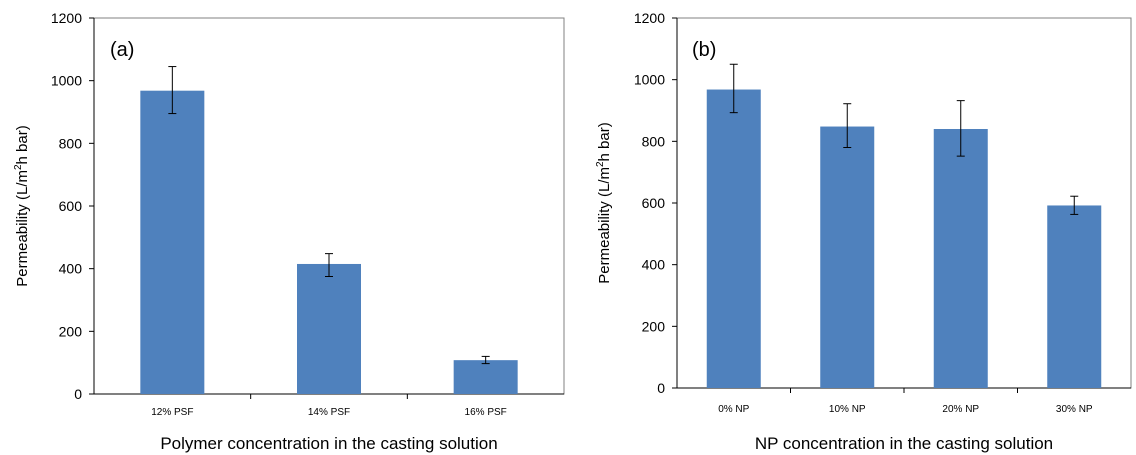  What do you see at coordinates (329, 412) in the screenshot?
I see `x-category-label: 14% PSF` at bounding box center [329, 412].